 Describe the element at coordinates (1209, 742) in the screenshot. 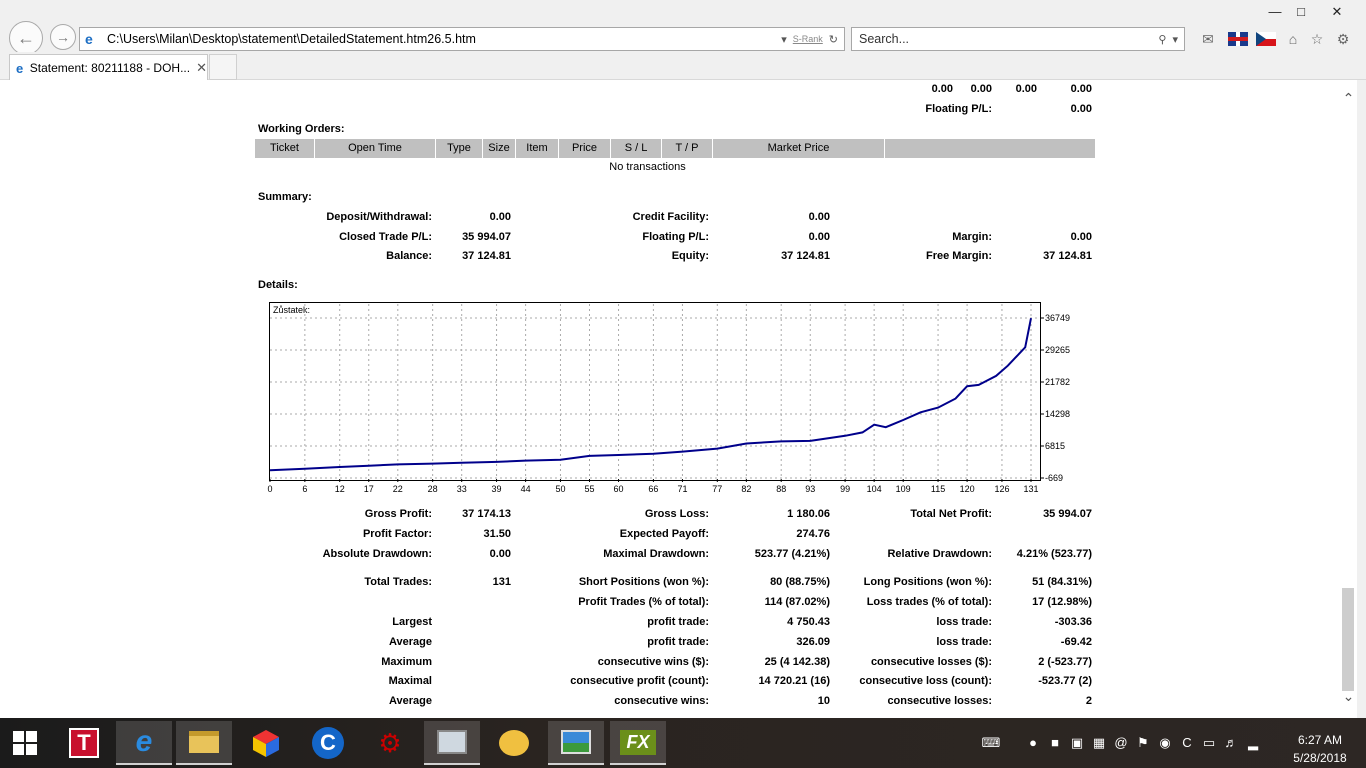

I see `power-tray-icon: ▭` at that location.